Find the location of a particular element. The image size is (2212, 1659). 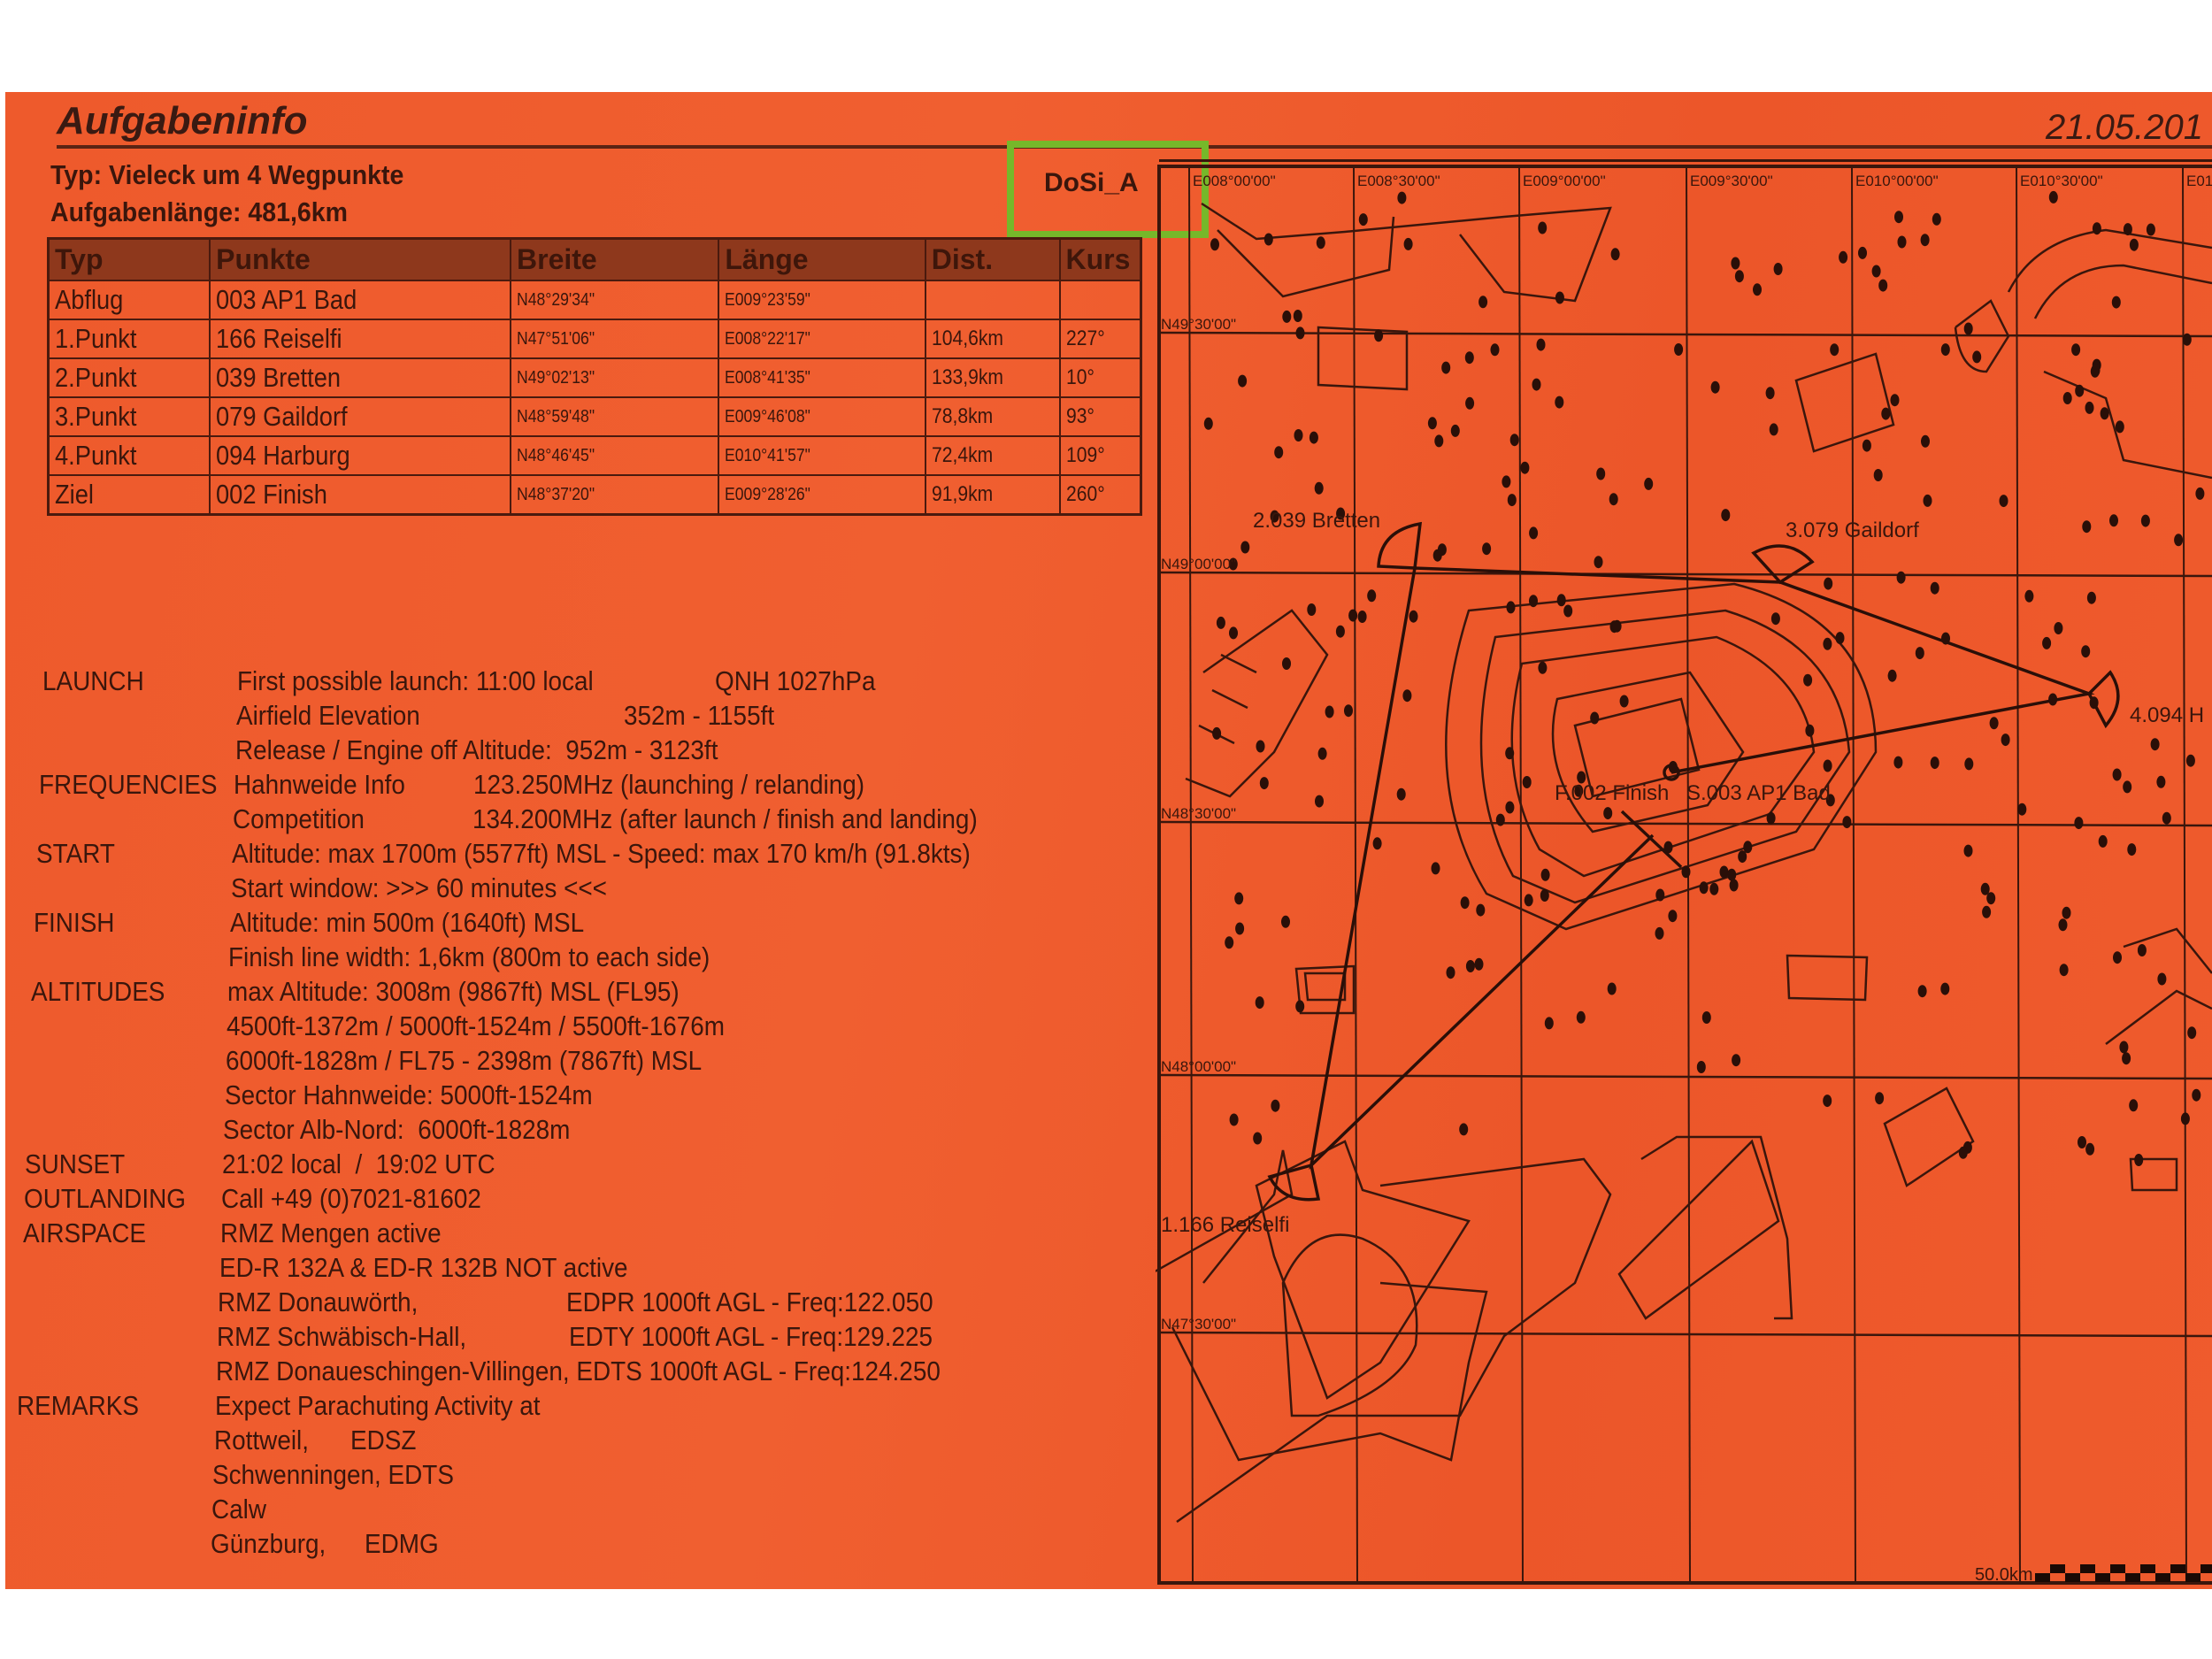

cell-text: 2.Punkt is located at coordinates (96, 377).